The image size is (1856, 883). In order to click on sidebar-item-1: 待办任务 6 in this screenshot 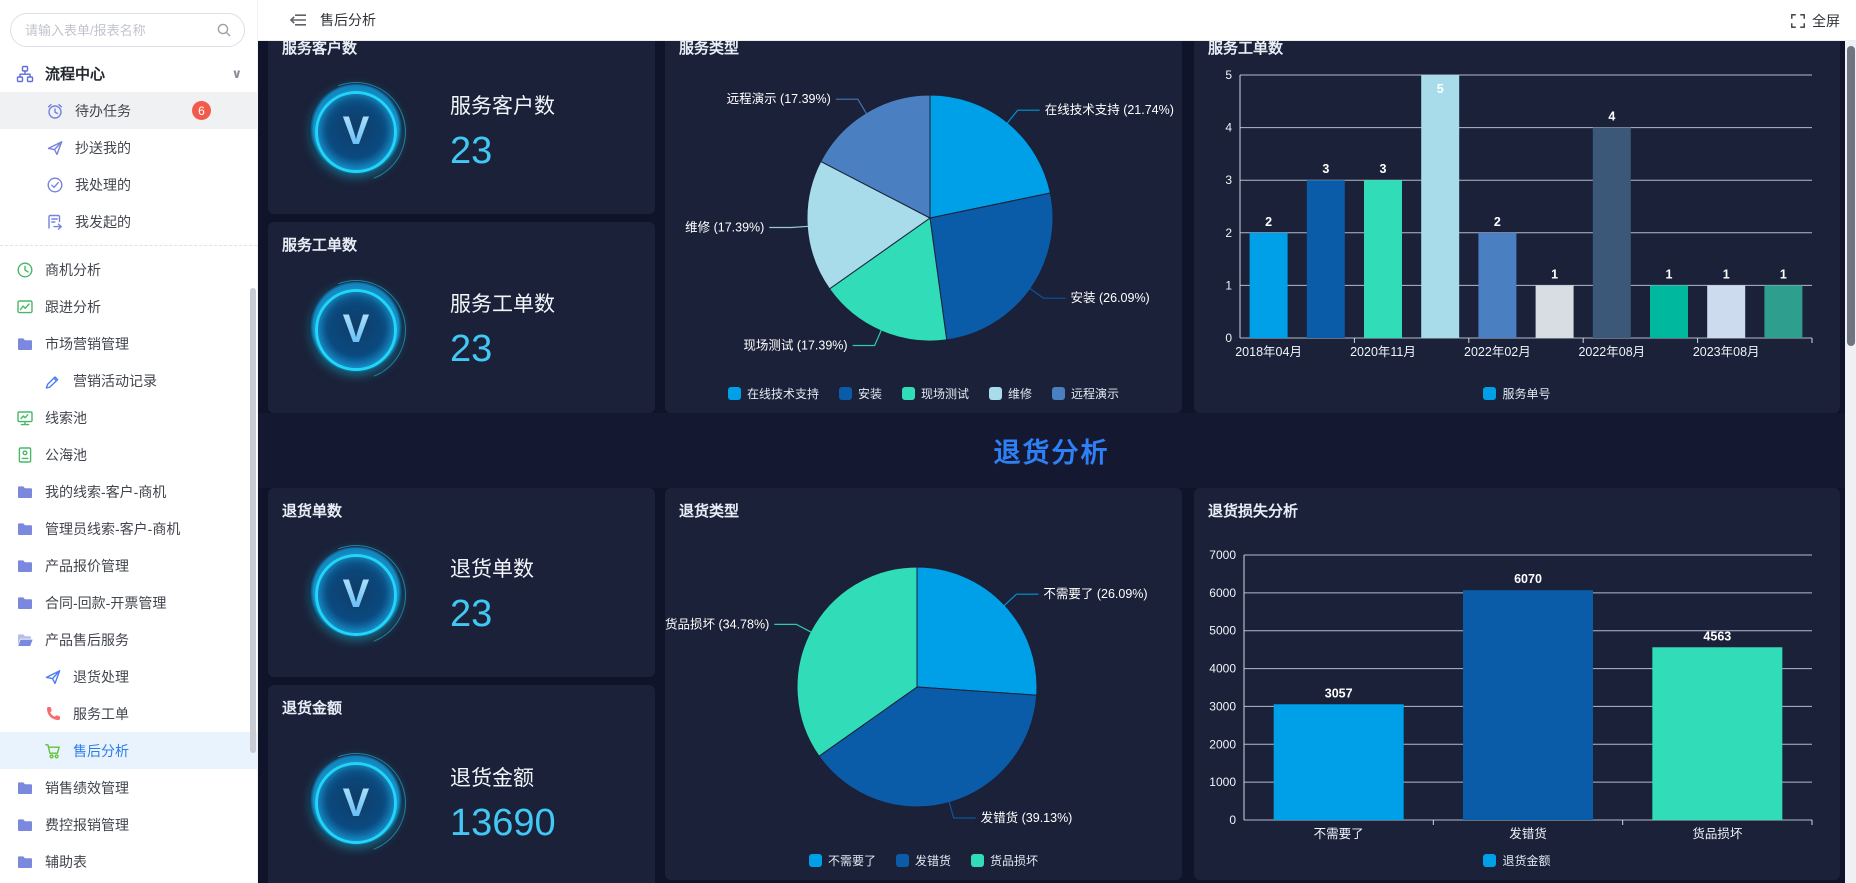, I will do `click(128, 110)`.